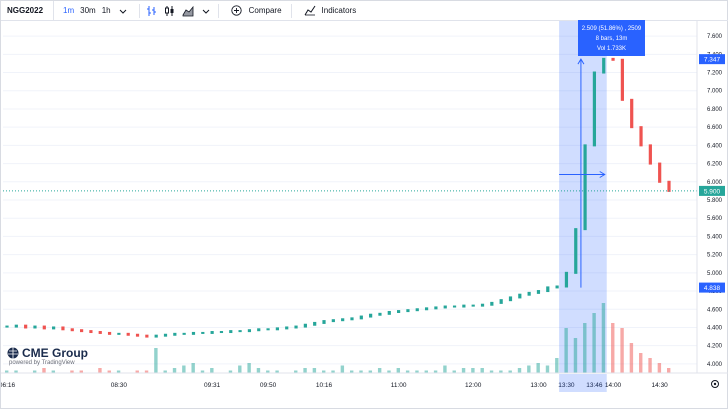 The width and height of the screenshot is (728, 409). I want to click on price-tick-label: 6.000, so click(715, 183).